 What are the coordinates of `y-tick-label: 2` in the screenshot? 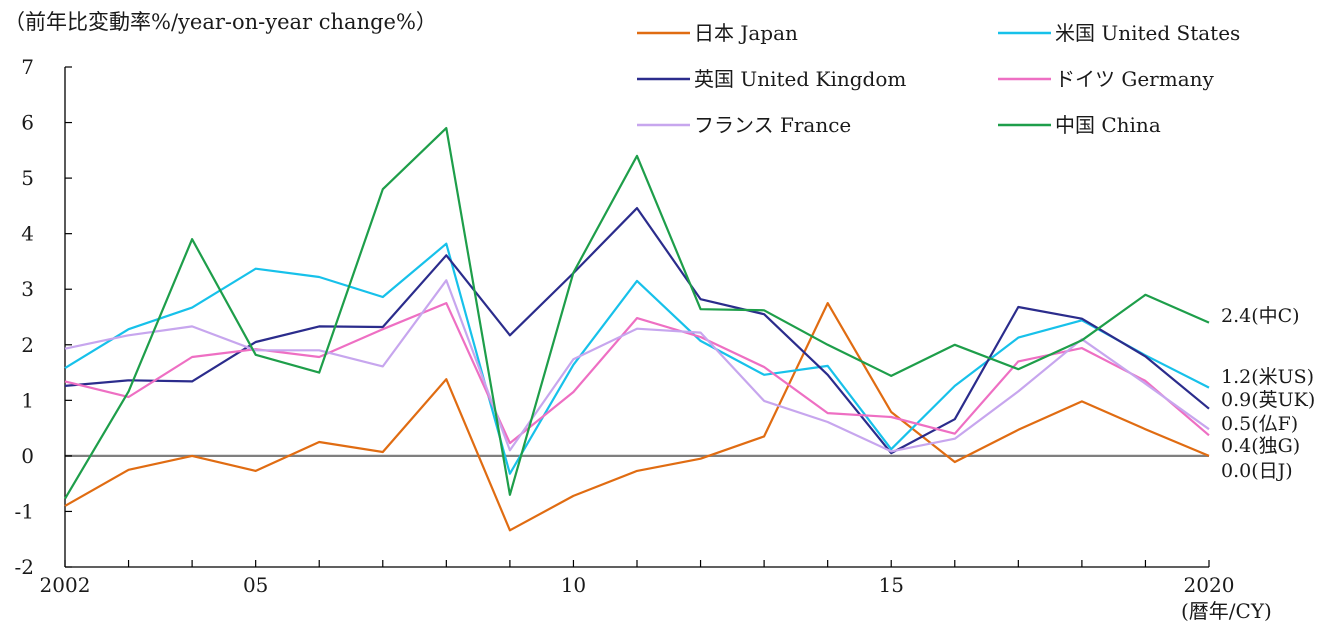 It's located at (27, 345).